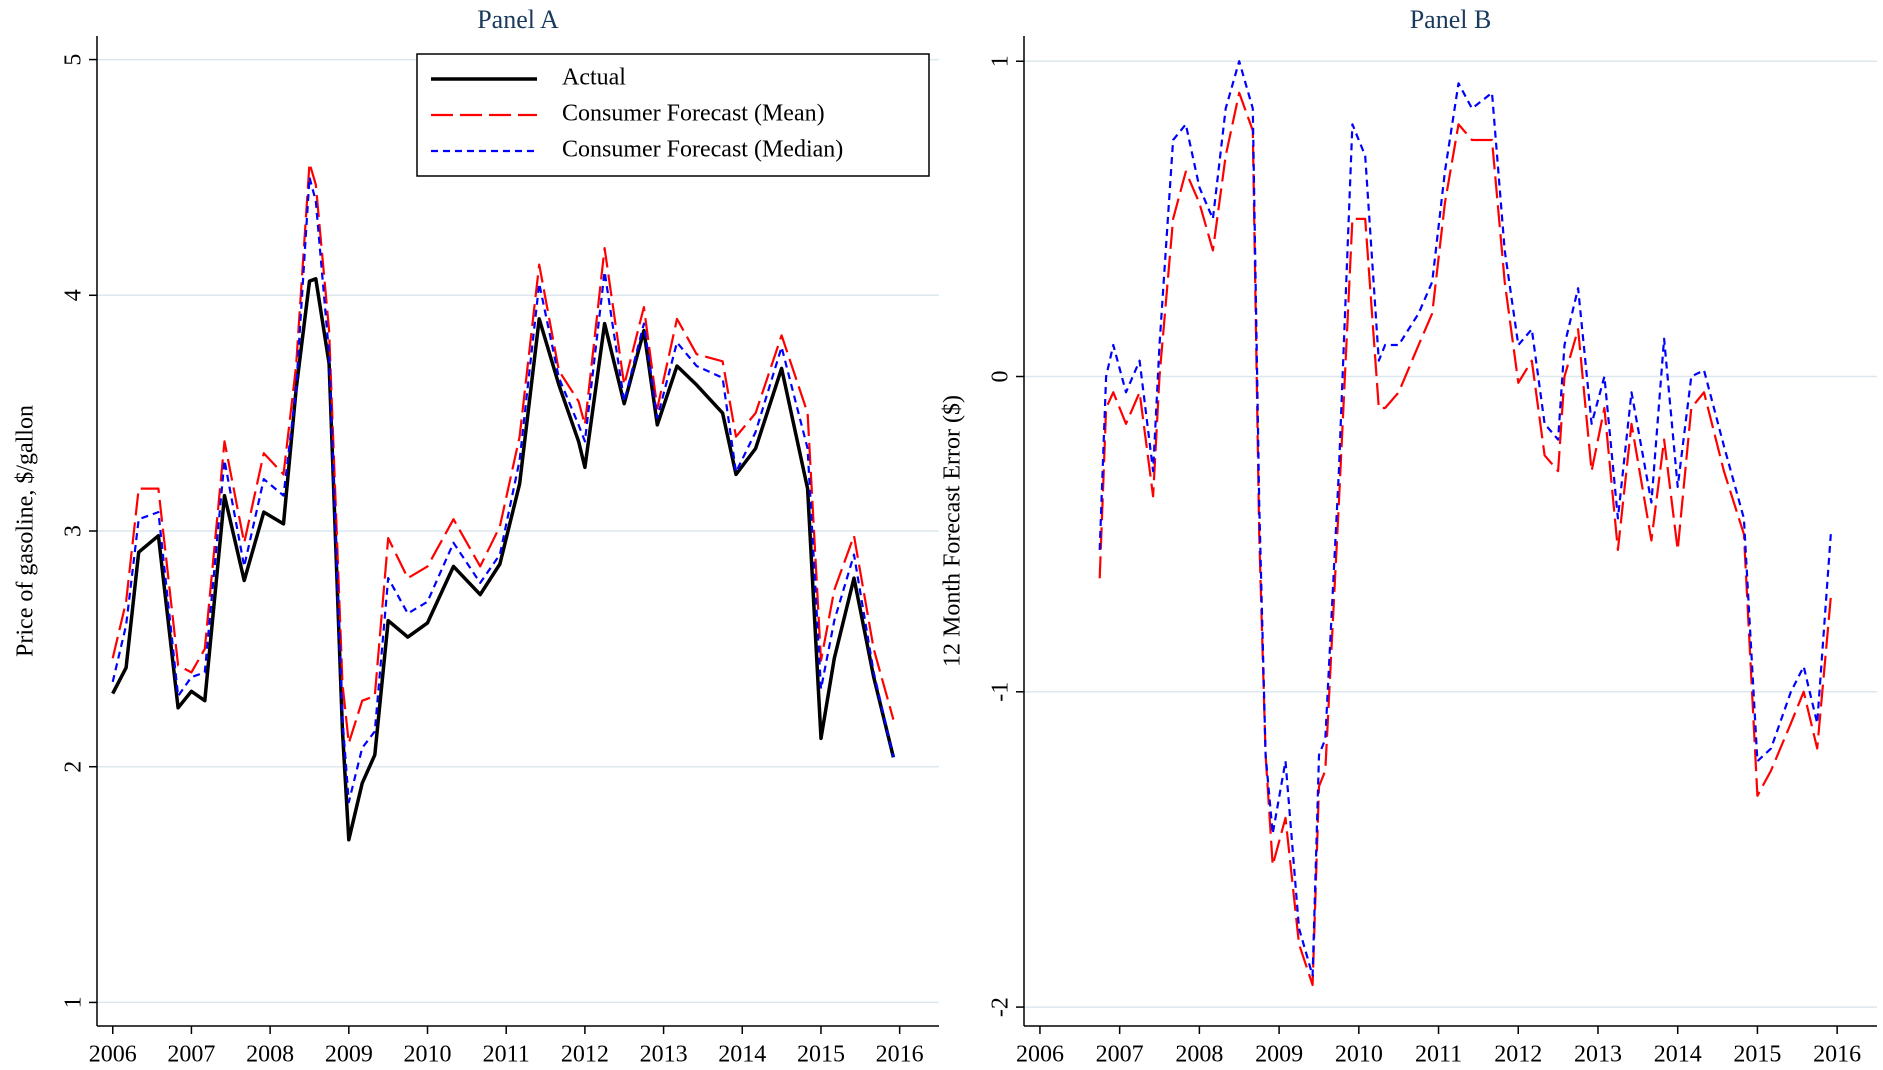 The height and width of the screenshot is (1070, 1883). Describe the element at coordinates (1001, 692) in the screenshot. I see `y-tick-label: -1` at that location.